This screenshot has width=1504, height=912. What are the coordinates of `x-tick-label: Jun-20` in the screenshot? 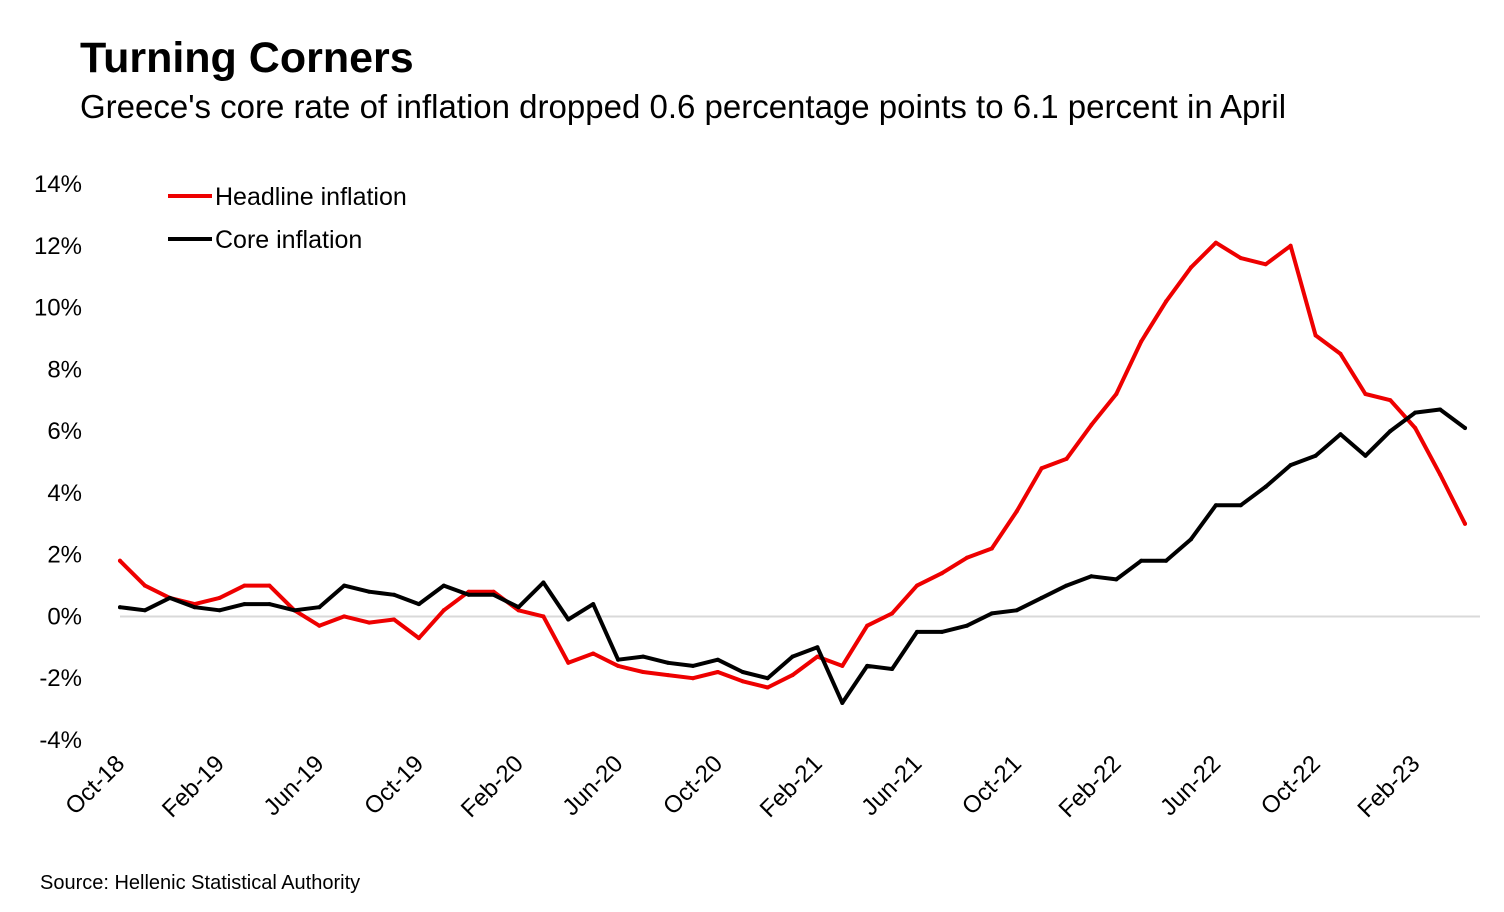 It's located at (592, 785).